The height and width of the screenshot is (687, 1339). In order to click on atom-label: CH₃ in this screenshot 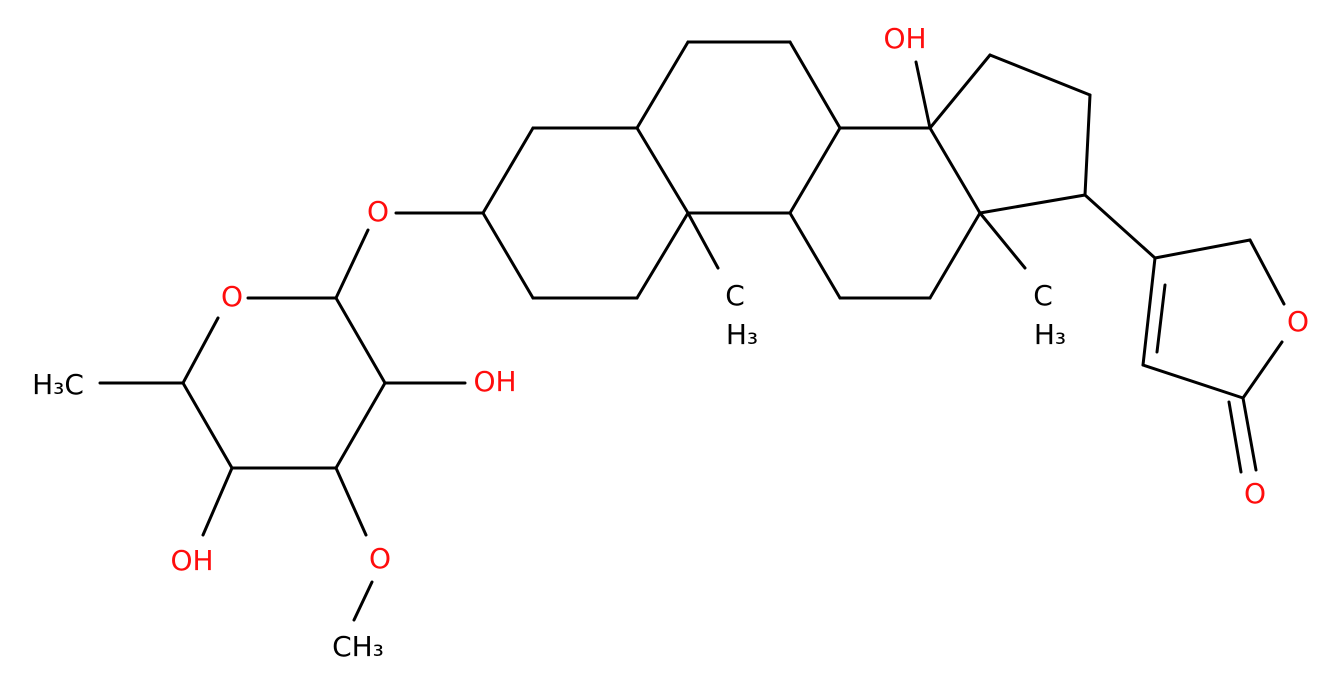, I will do `click(358, 646)`.